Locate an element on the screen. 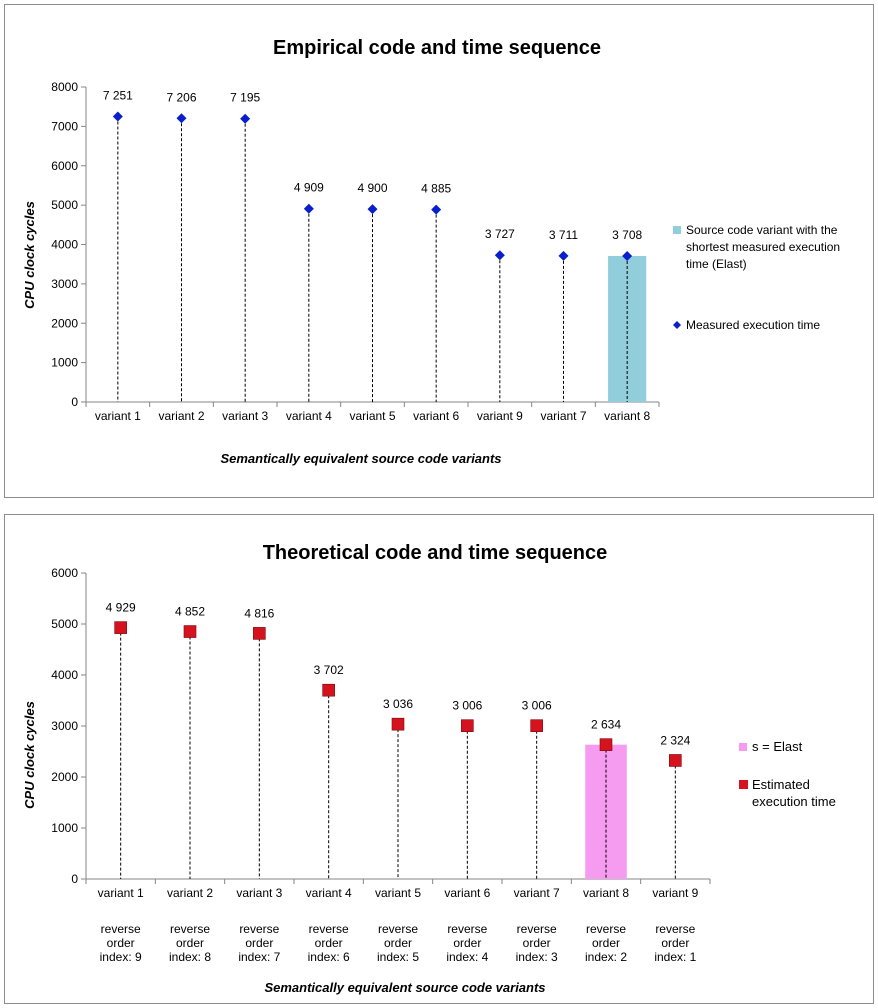  data-label: 4 852 is located at coordinates (190, 612).